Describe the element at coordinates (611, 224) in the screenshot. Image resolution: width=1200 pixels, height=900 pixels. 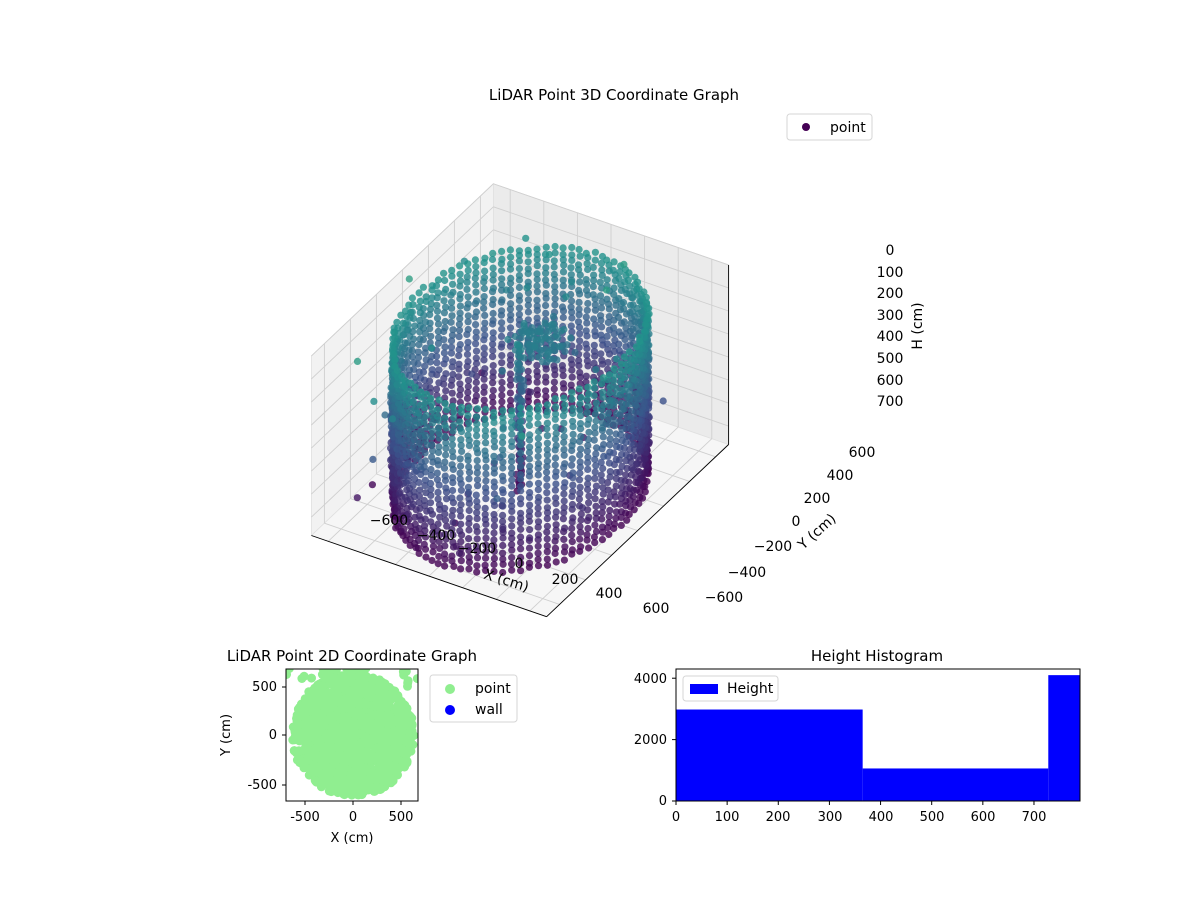
I see `grid-line-back-h` at that location.